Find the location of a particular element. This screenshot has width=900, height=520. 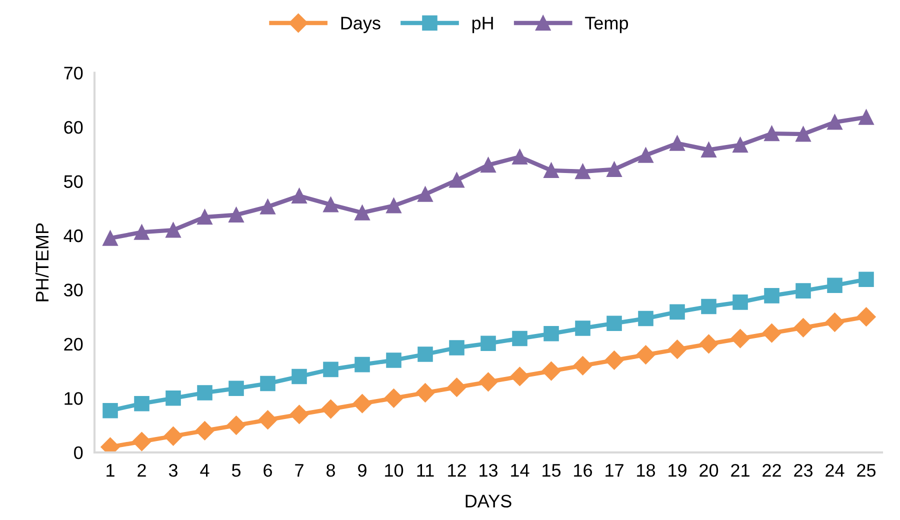

x-tick-label: 12 is located at coordinates (457, 470).